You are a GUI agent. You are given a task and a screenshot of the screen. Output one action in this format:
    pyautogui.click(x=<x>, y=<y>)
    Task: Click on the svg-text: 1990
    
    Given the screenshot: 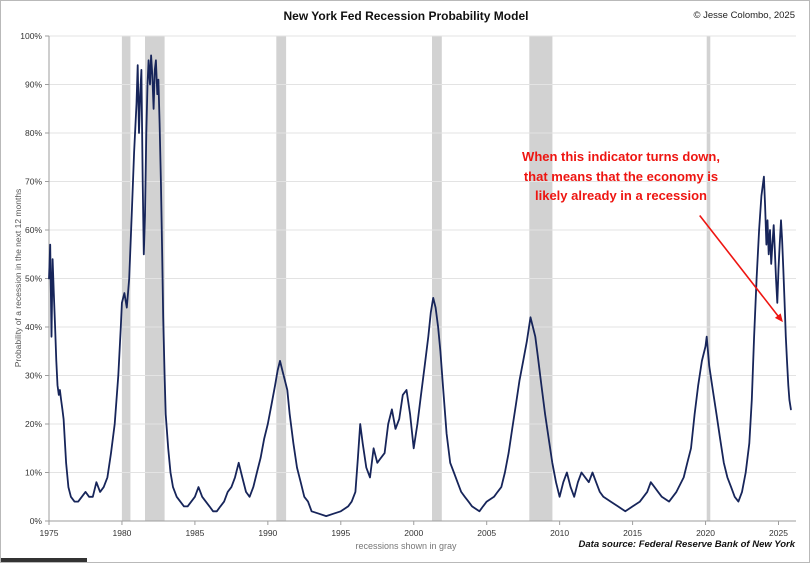 What is the action you would take?
    pyautogui.click(x=267, y=533)
    